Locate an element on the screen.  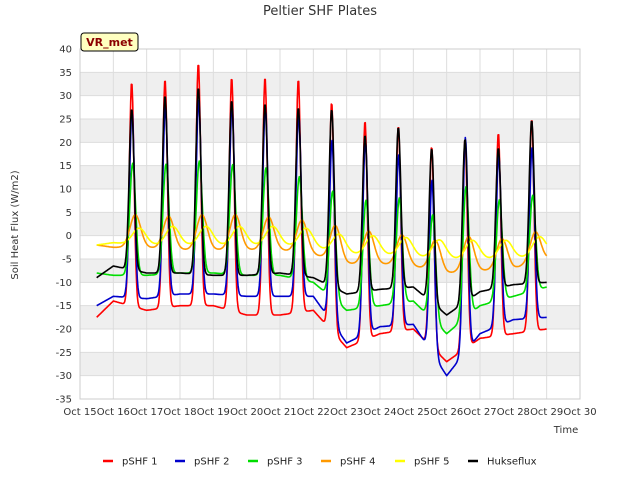
x-tick-label: Oct 23 is located at coordinates (346, 412).